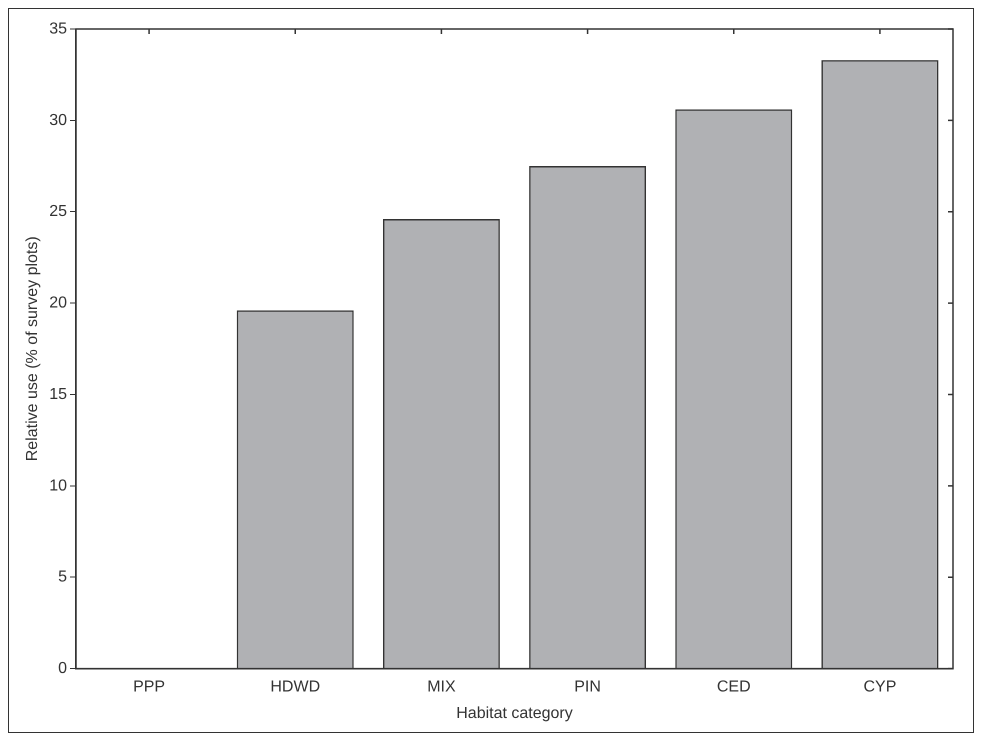 This screenshot has height=741, width=982. What do you see at coordinates (58, 394) in the screenshot?
I see `y-tick-label: 15` at bounding box center [58, 394].